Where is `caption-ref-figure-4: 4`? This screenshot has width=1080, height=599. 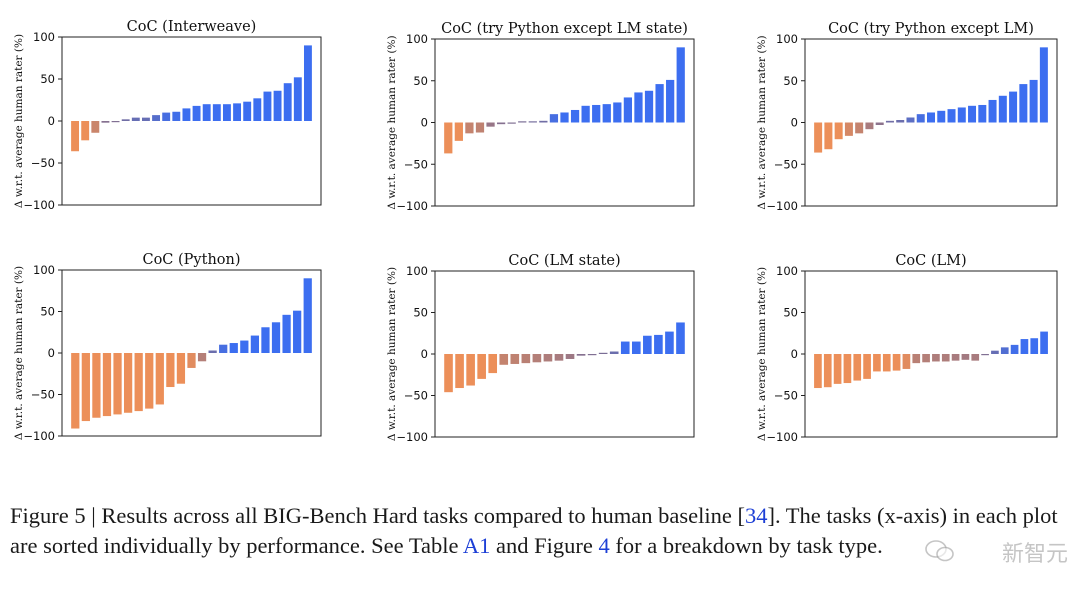 caption-ref-figure-4: 4 is located at coordinates (604, 545).